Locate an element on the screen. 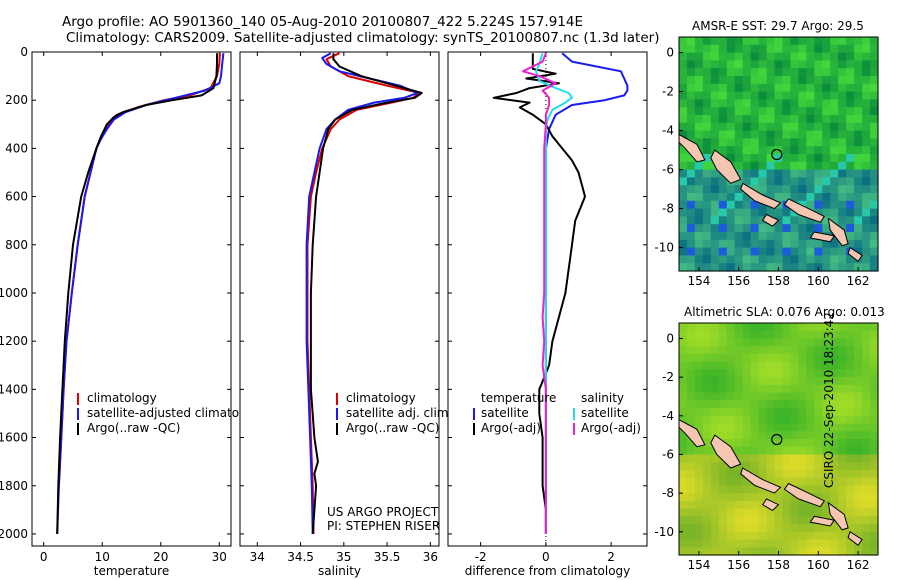  y-tick-label: -6 is located at coordinates (668, 170).